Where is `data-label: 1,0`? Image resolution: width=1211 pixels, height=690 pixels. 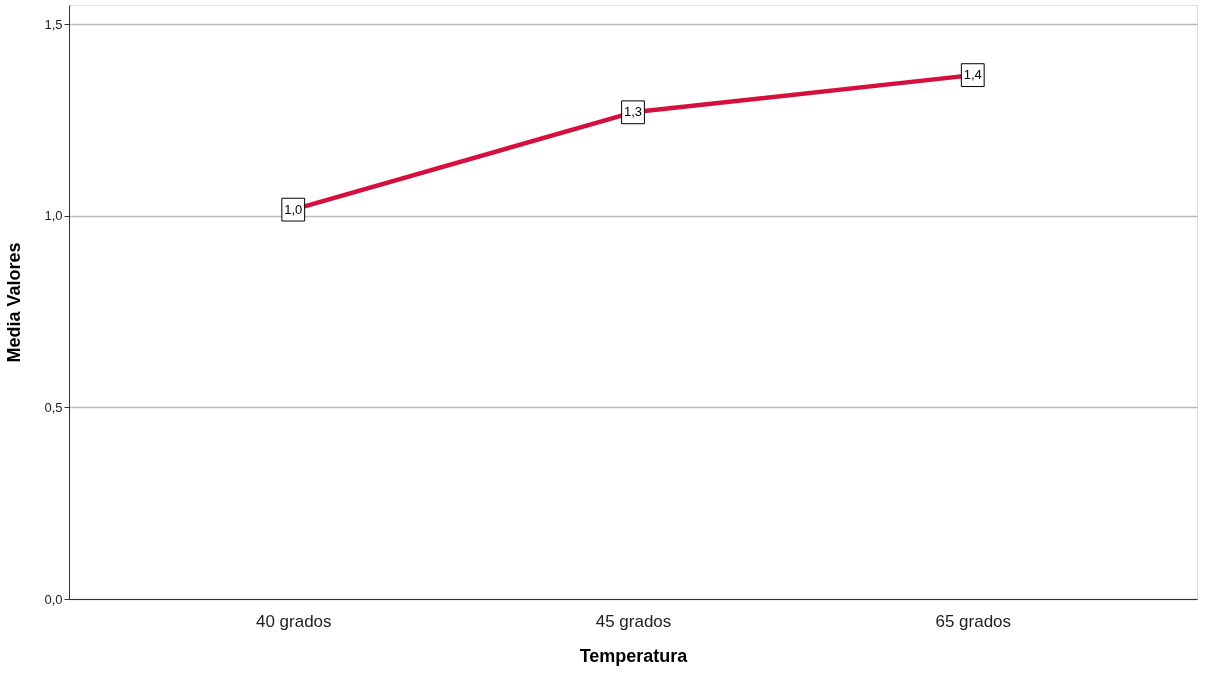
data-label: 1,0 is located at coordinates (293, 209).